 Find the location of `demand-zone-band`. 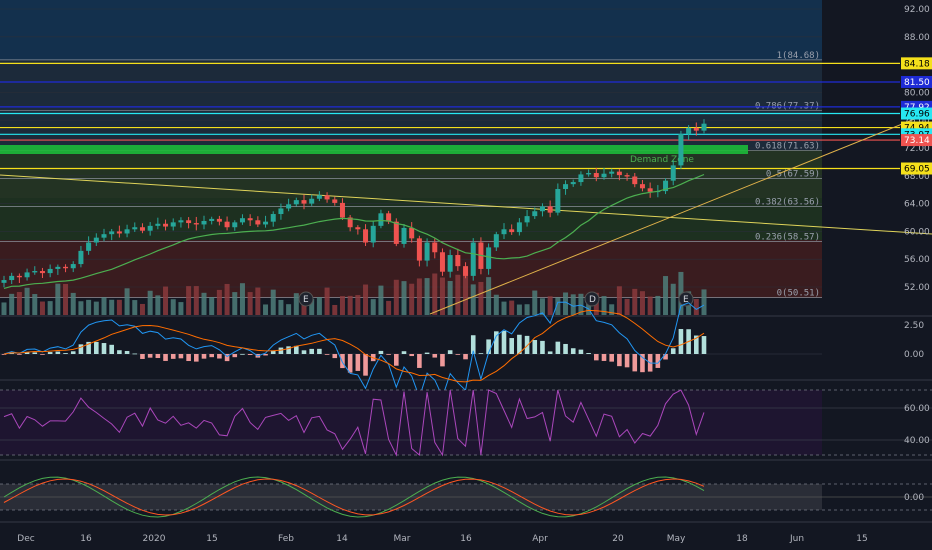

demand-zone-band is located at coordinates (374, 149).